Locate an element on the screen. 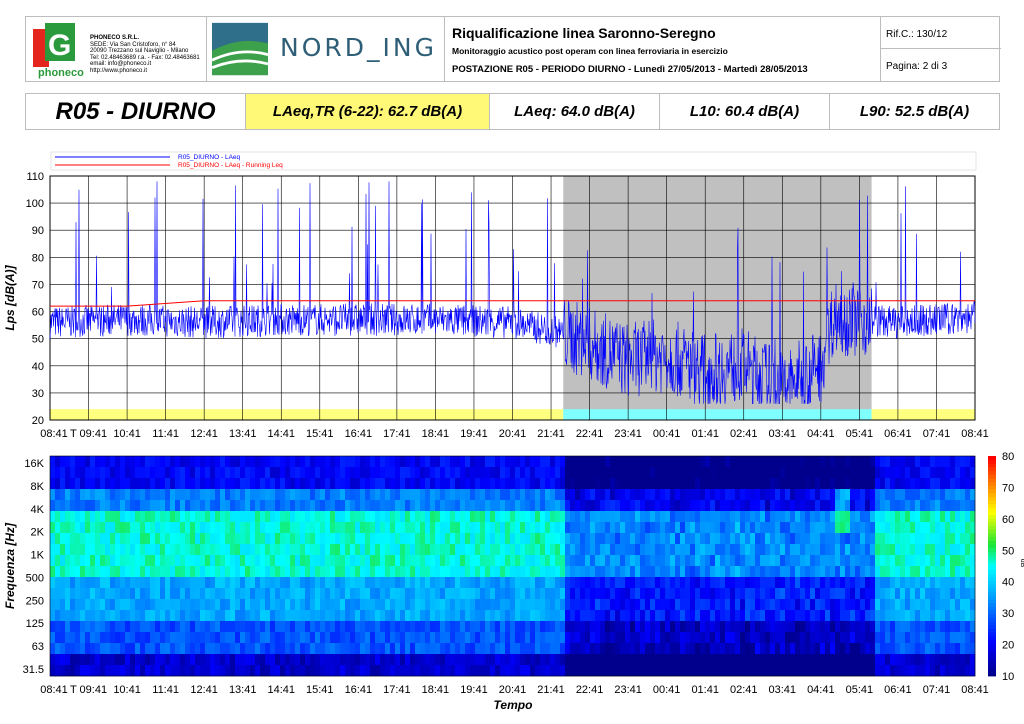  x-tick-label: 17:41 is located at coordinates (397, 434).